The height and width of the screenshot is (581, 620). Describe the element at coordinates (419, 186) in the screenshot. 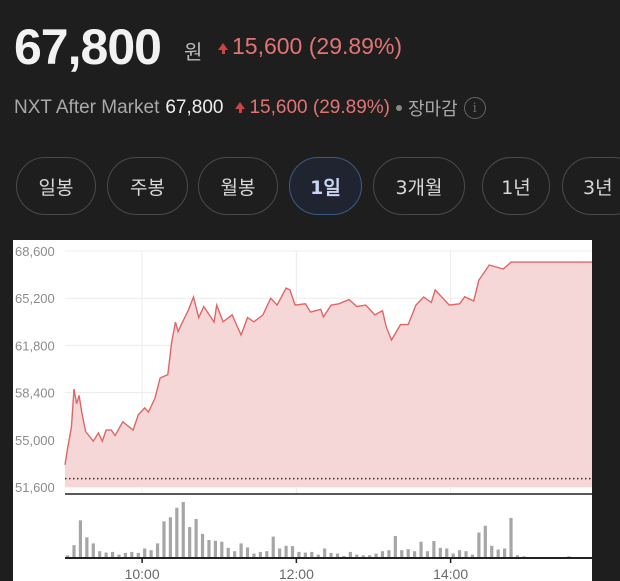

I see `tab-3-months: 3개월` at that location.